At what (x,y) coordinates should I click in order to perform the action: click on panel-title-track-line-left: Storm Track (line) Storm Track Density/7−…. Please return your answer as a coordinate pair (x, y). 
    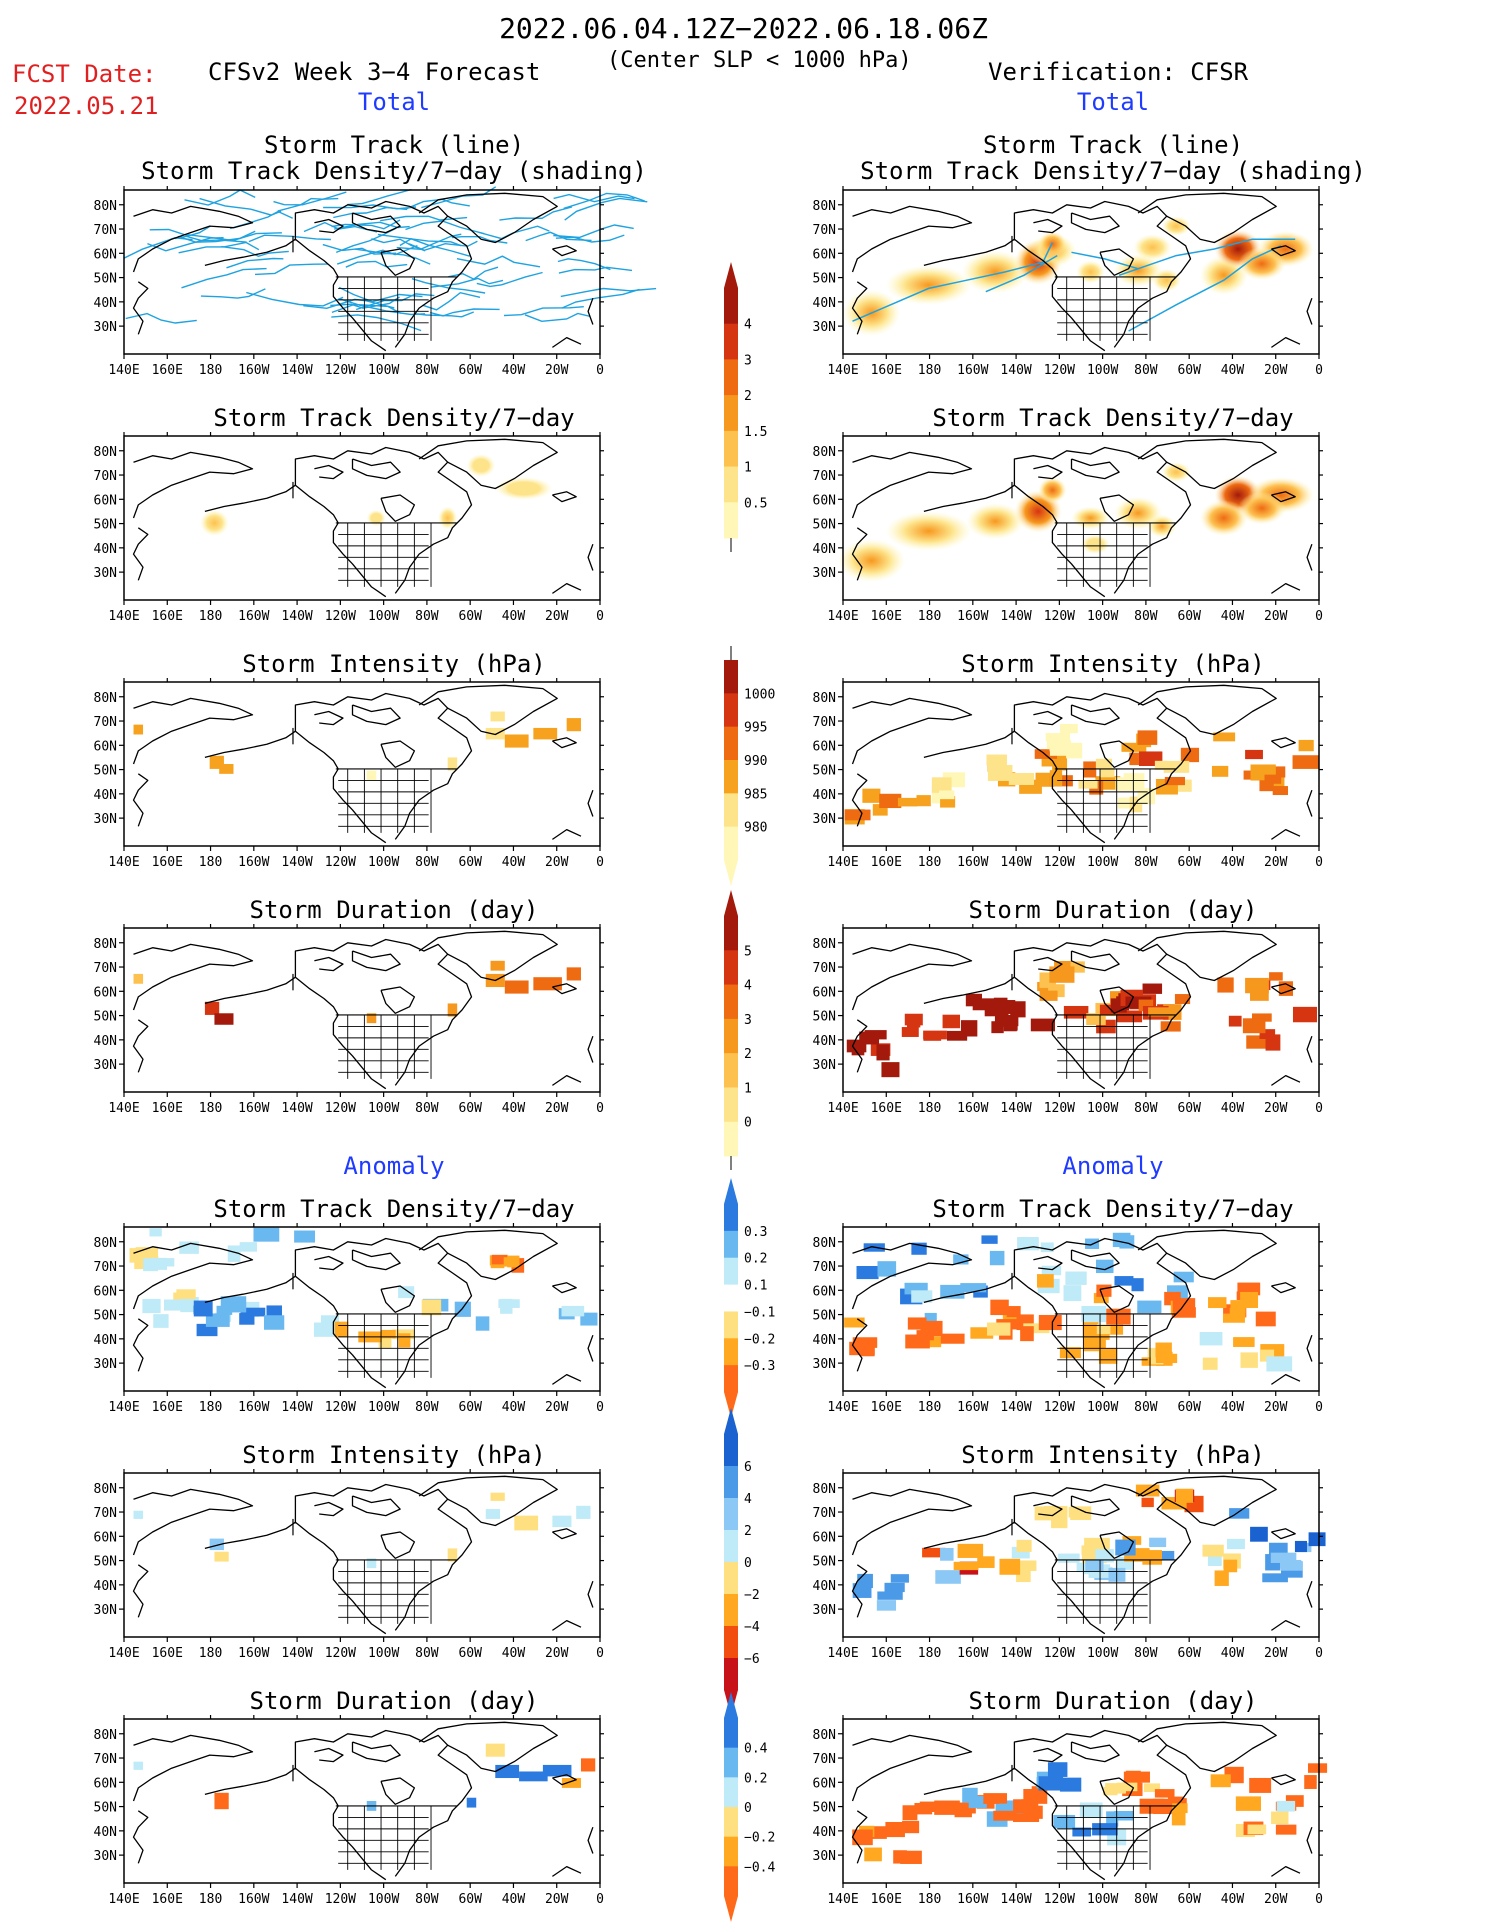
    Looking at the image, I should click on (394, 158).